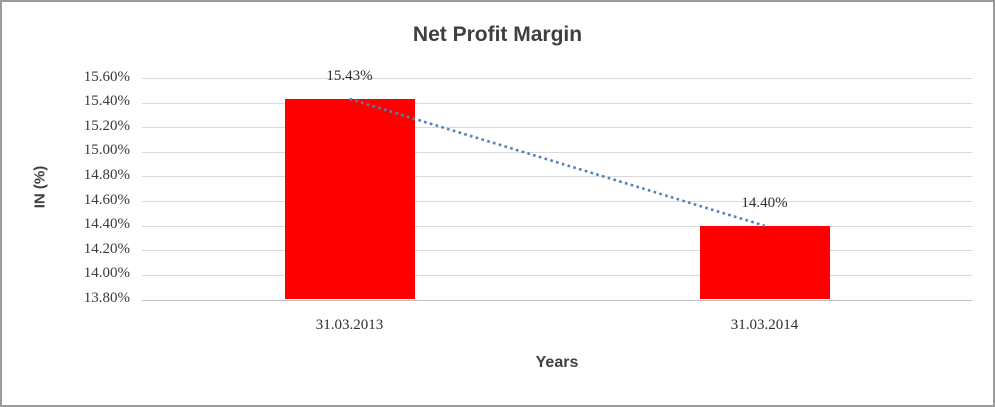 The height and width of the screenshot is (407, 995). I want to click on x-category-label: 31.03.2014, so click(764, 324).